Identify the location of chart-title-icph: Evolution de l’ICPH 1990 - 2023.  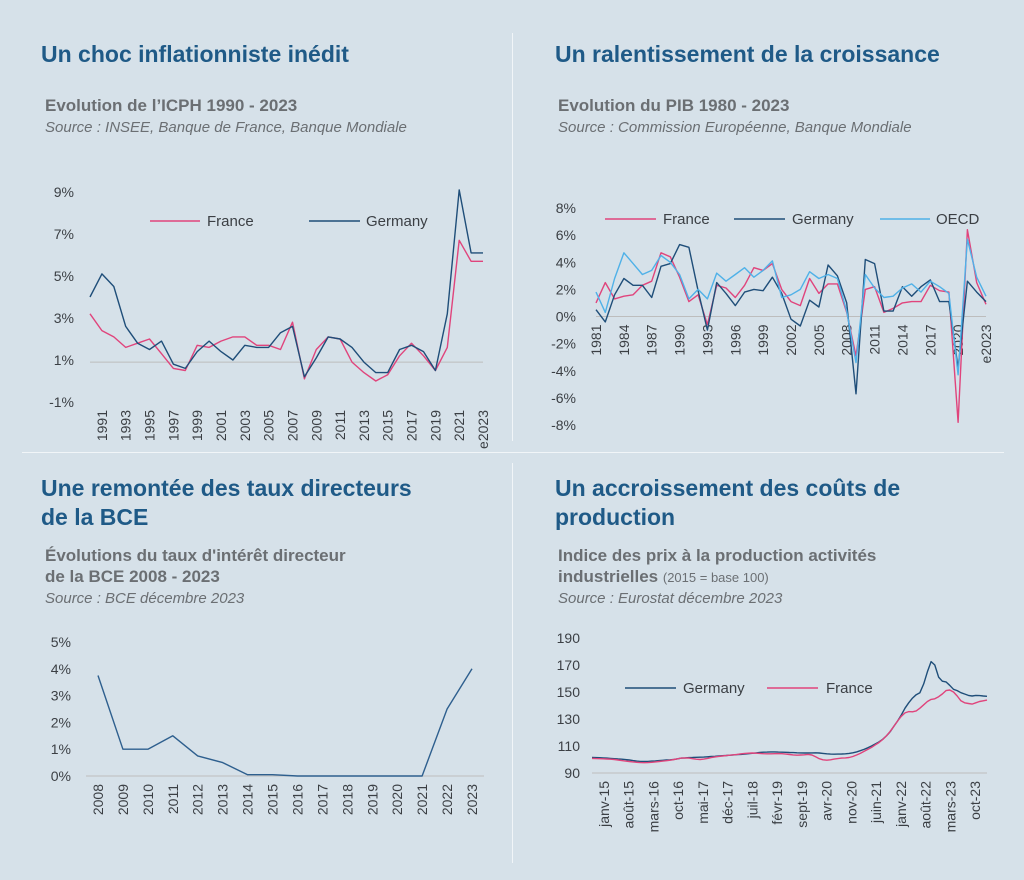
(171, 105).